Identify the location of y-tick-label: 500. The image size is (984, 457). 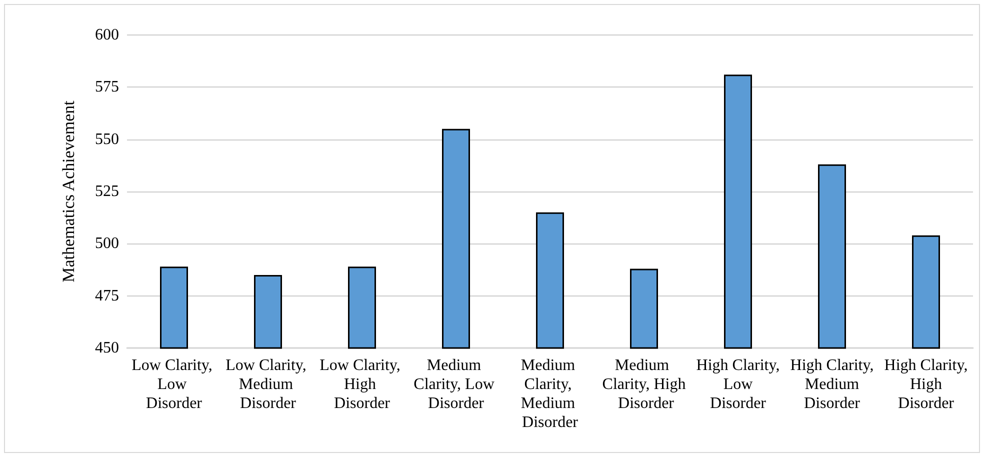
(107, 243).